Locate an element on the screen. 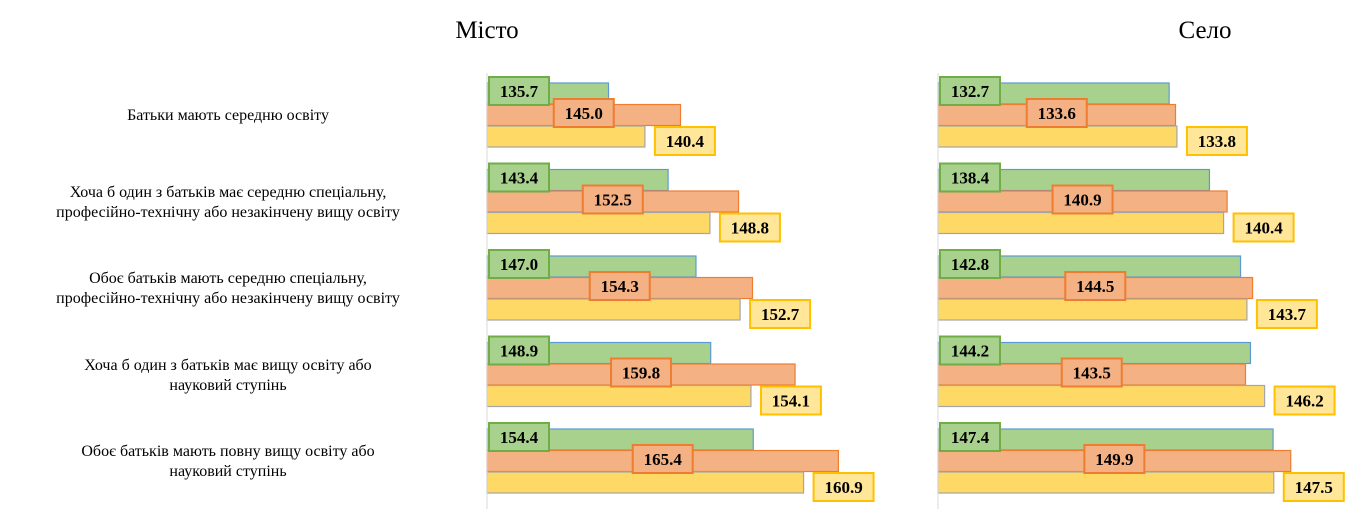 The height and width of the screenshot is (509, 1356). data-label: 147.0 is located at coordinates (519, 264).